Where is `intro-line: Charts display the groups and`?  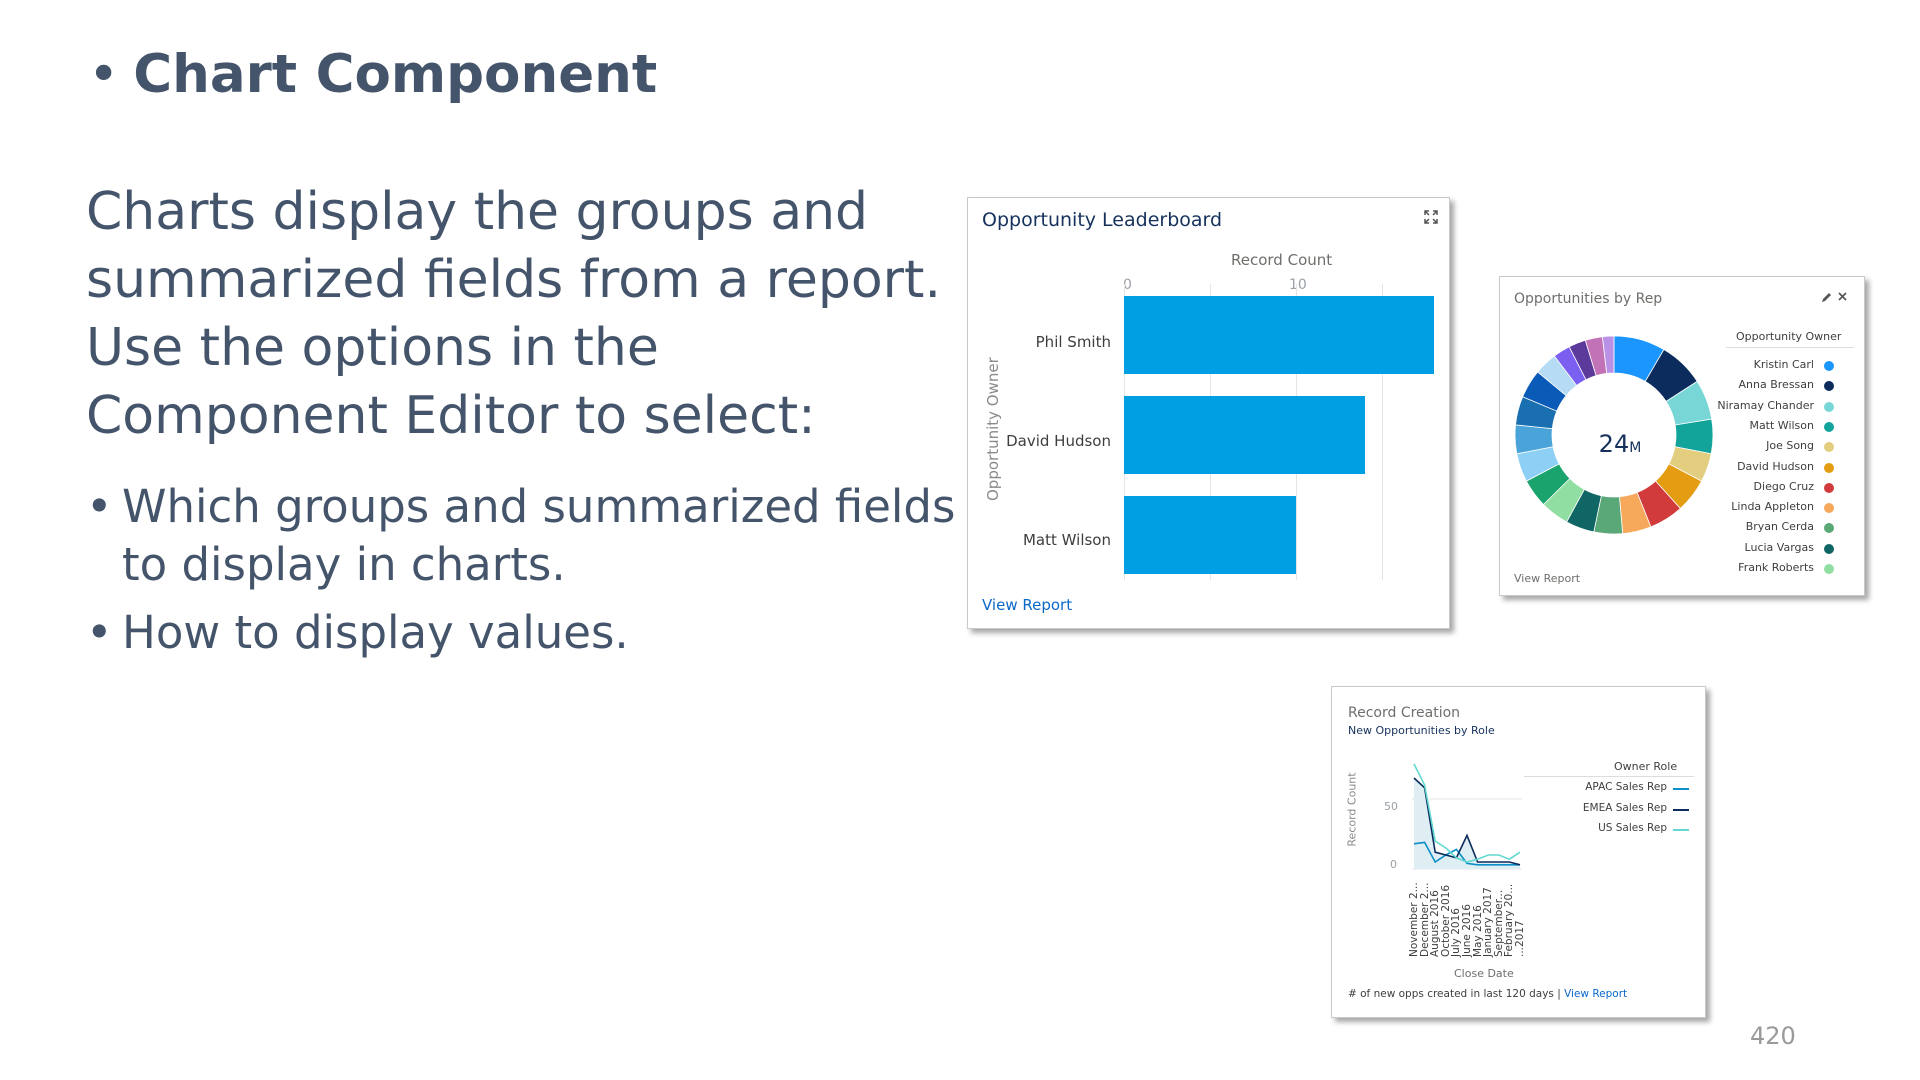 intro-line: Charts display the groups and is located at coordinates (477, 212).